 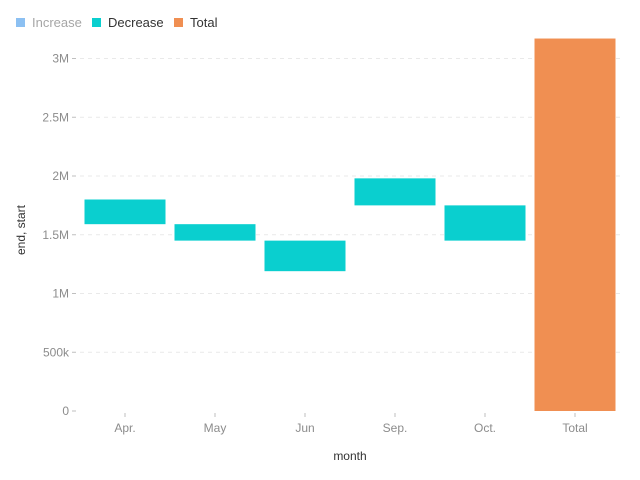 What do you see at coordinates (575, 225) in the screenshot?
I see `bar-total` at bounding box center [575, 225].